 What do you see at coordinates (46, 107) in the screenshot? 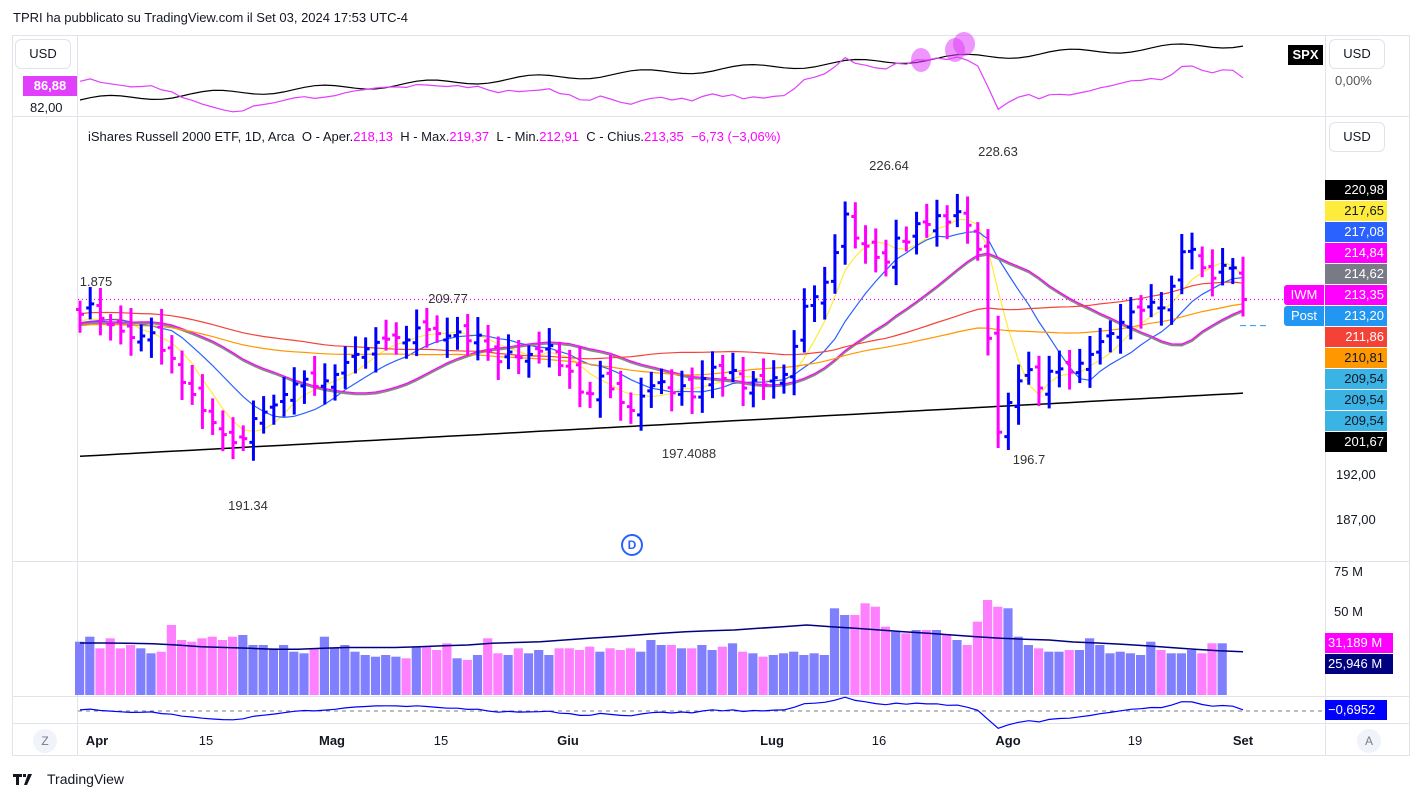
I see `left-axis-tick: 82,00` at bounding box center [46, 107].